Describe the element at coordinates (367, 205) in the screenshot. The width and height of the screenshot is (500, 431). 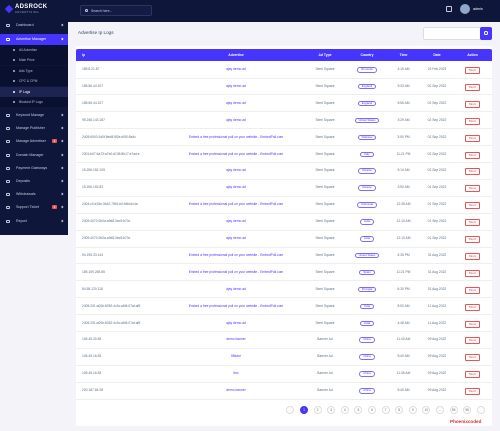
I see `country-badge: Indonesia` at that location.